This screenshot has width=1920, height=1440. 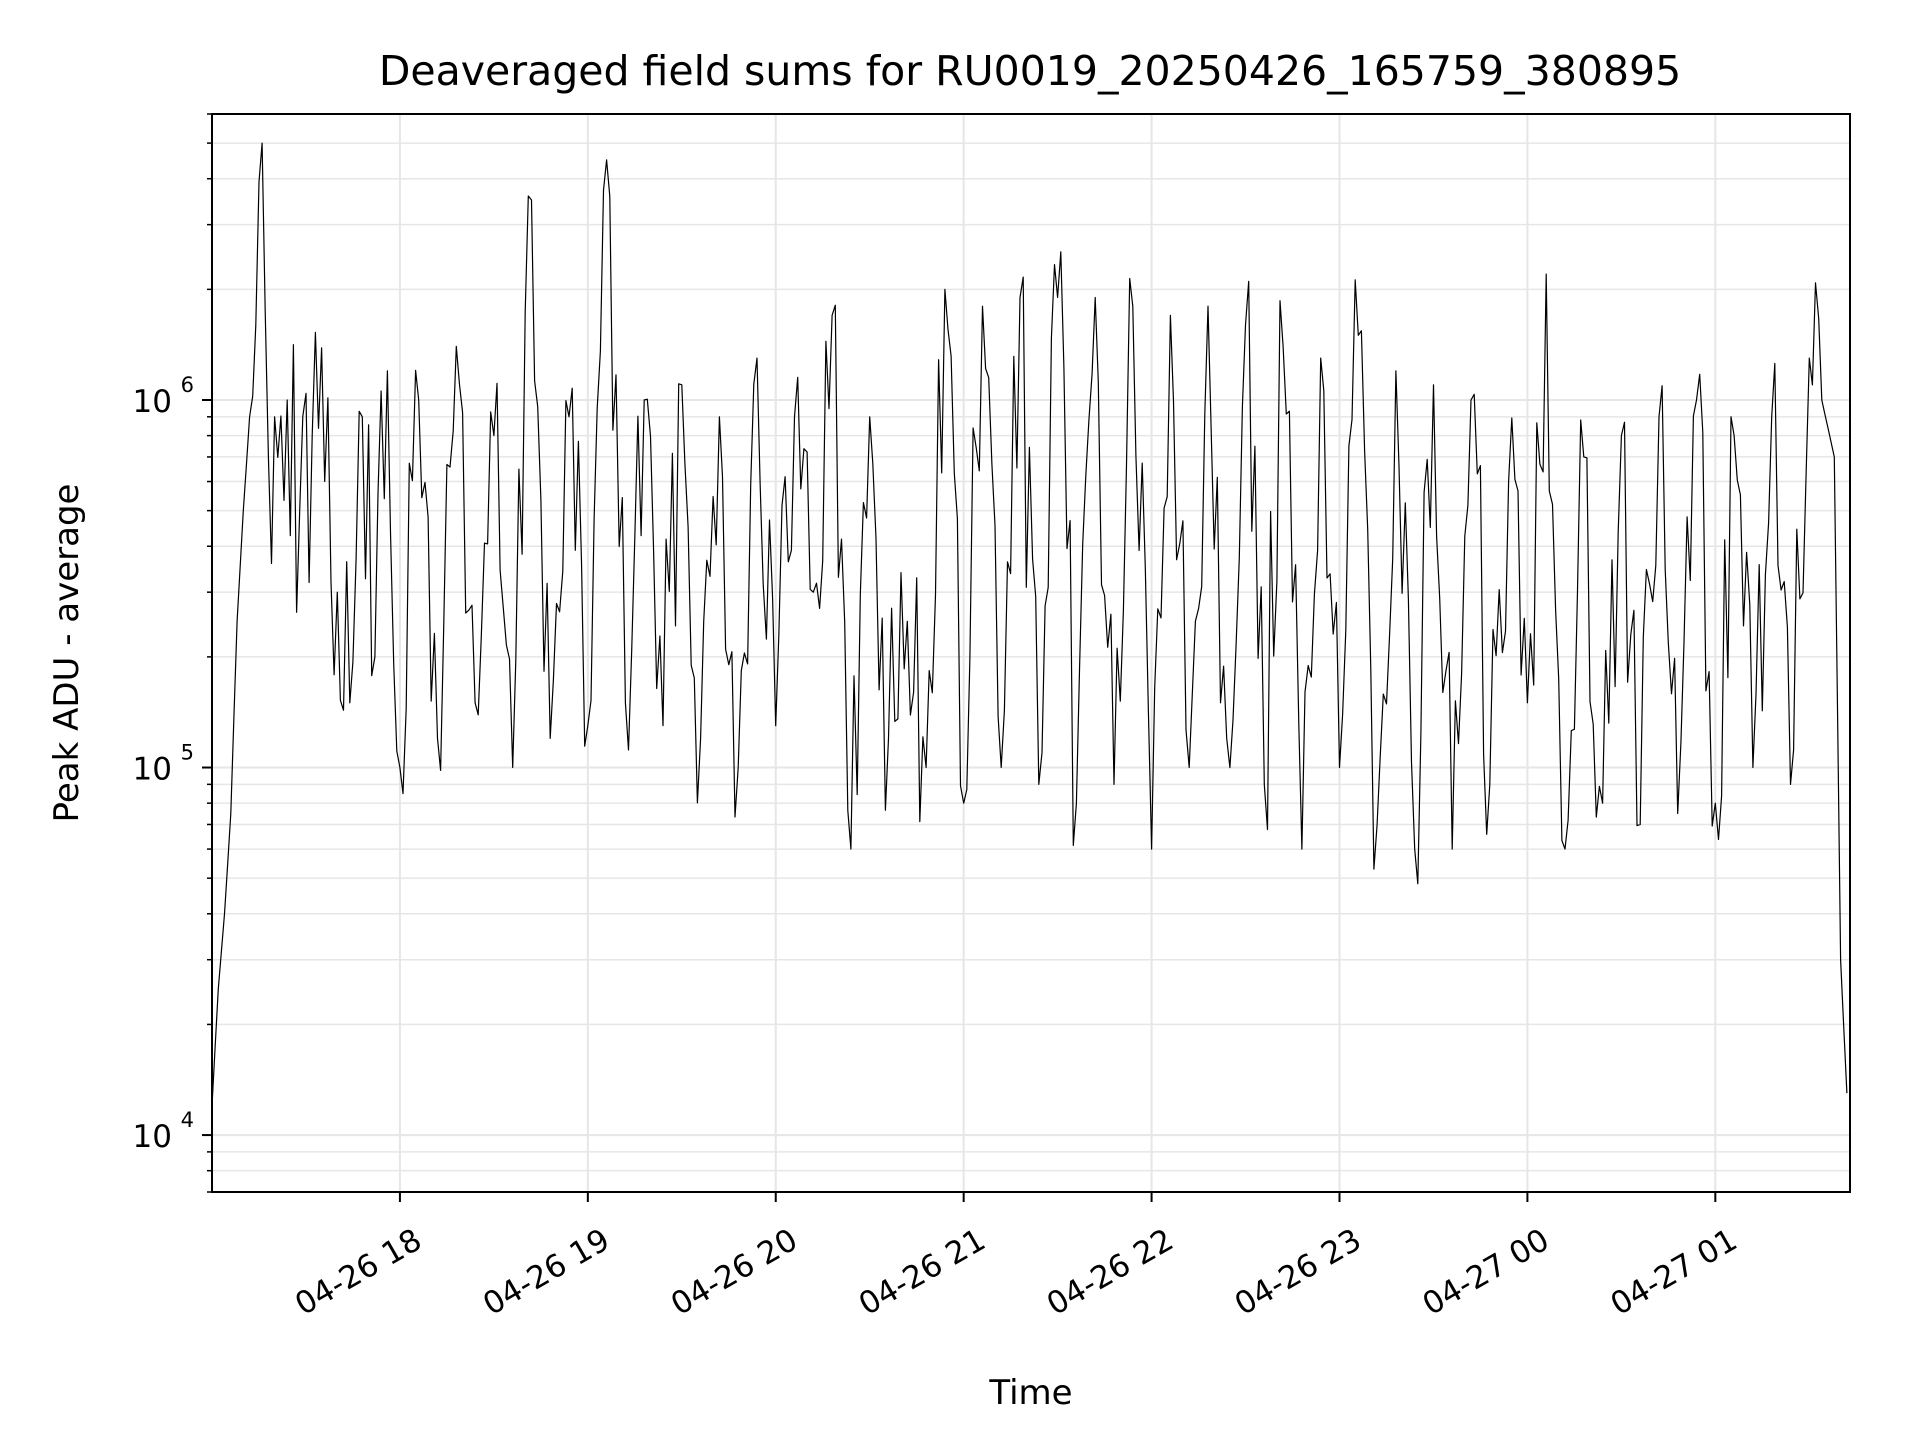 What do you see at coordinates (67, 653) in the screenshot?
I see `y-axis-label: Peak ADU - average` at bounding box center [67, 653].